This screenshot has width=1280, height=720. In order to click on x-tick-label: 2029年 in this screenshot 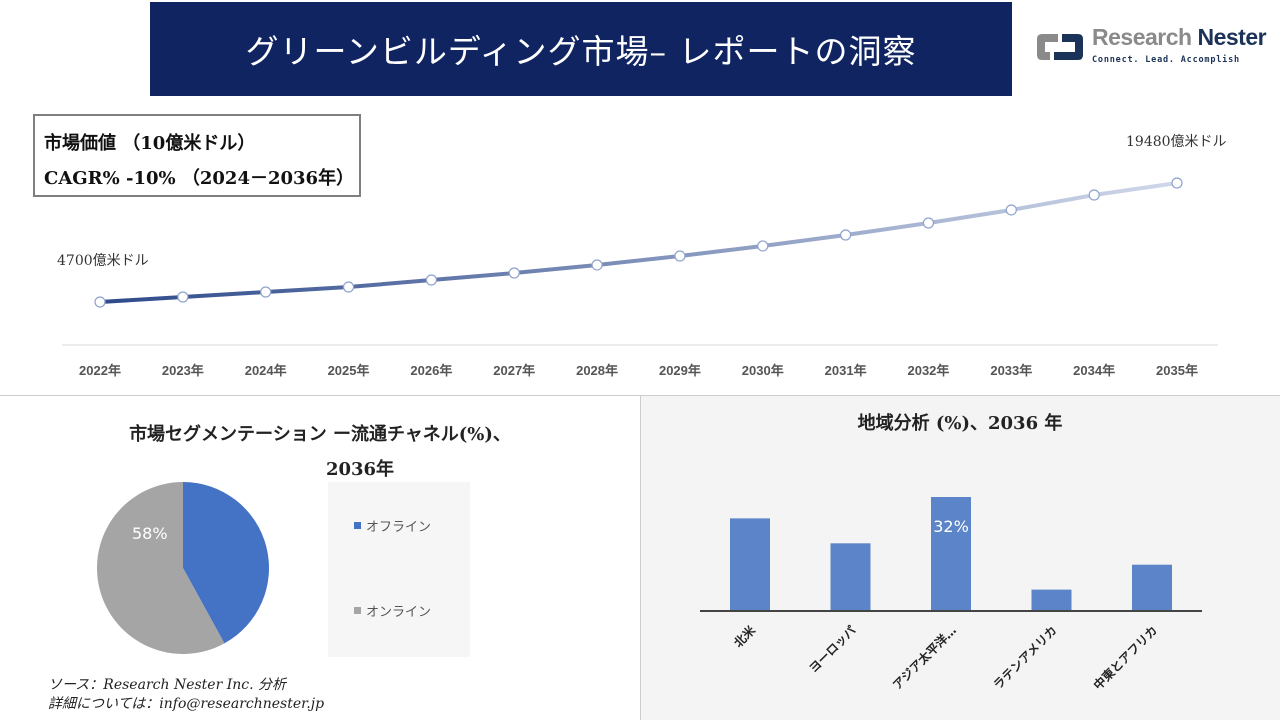, I will do `click(679, 370)`.